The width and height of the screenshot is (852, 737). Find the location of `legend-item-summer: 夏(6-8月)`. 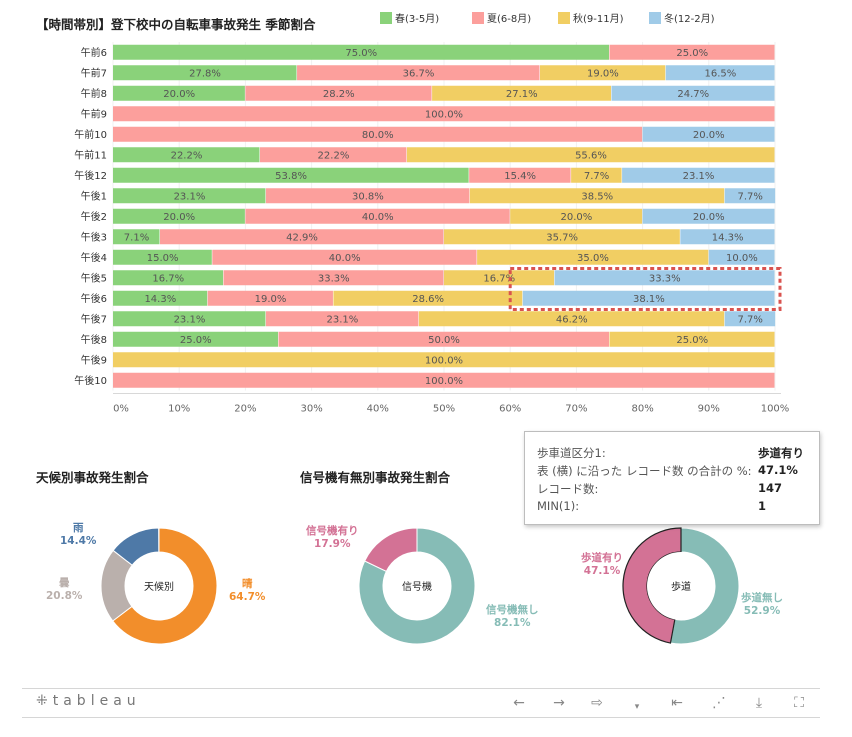

legend-item-summer: 夏(6-8月) is located at coordinates (501, 17).